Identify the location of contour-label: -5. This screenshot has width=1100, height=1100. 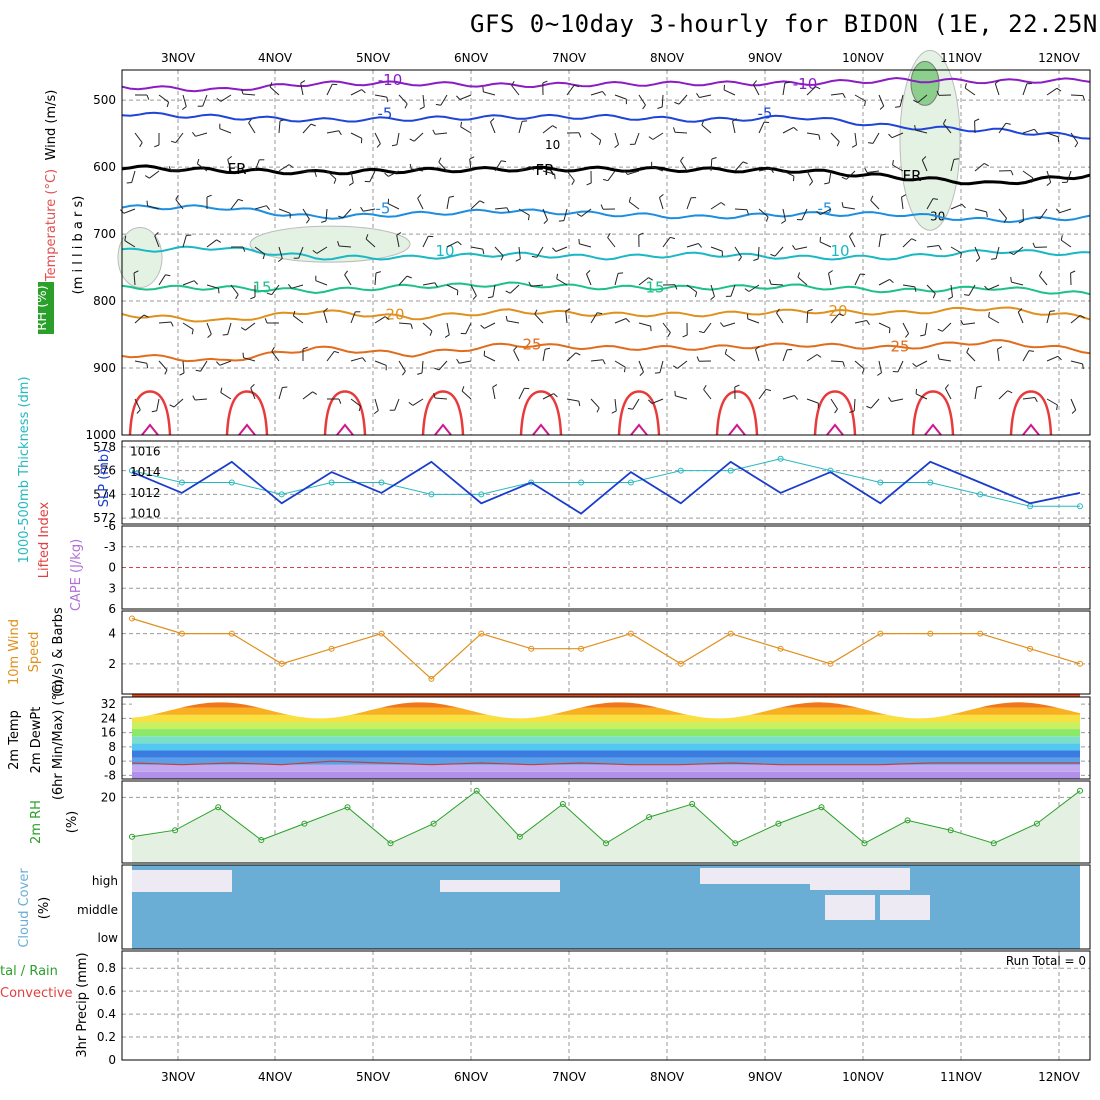
(383, 209).